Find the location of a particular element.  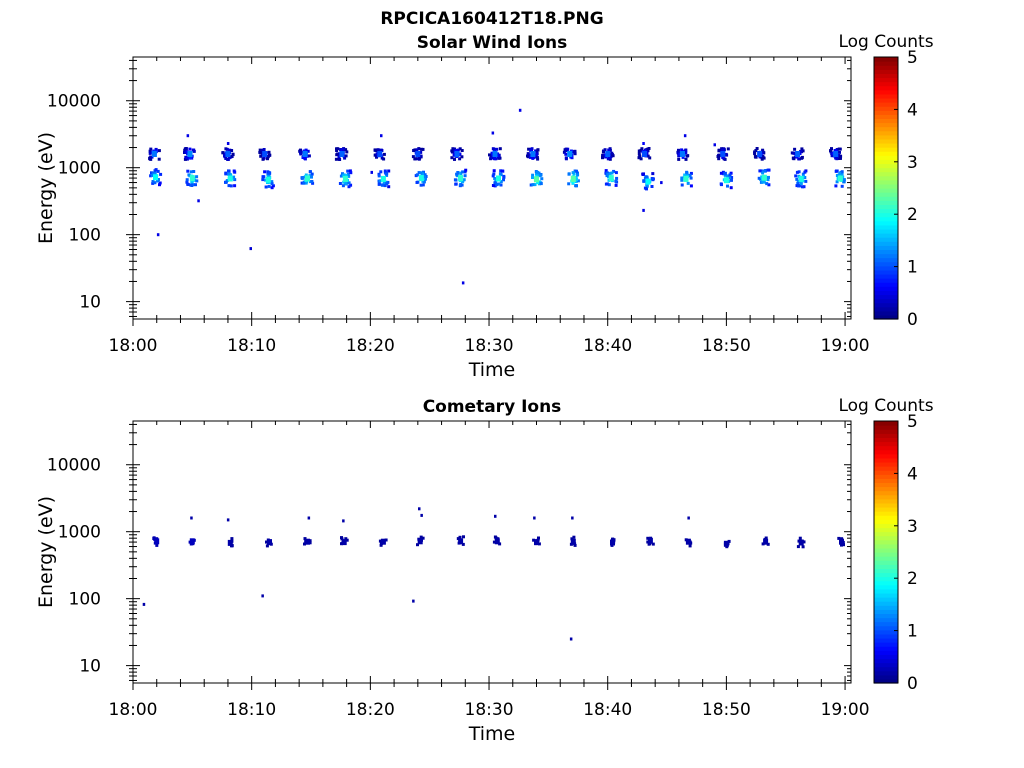

y-tick-label: 100 is located at coordinates (85, 600).